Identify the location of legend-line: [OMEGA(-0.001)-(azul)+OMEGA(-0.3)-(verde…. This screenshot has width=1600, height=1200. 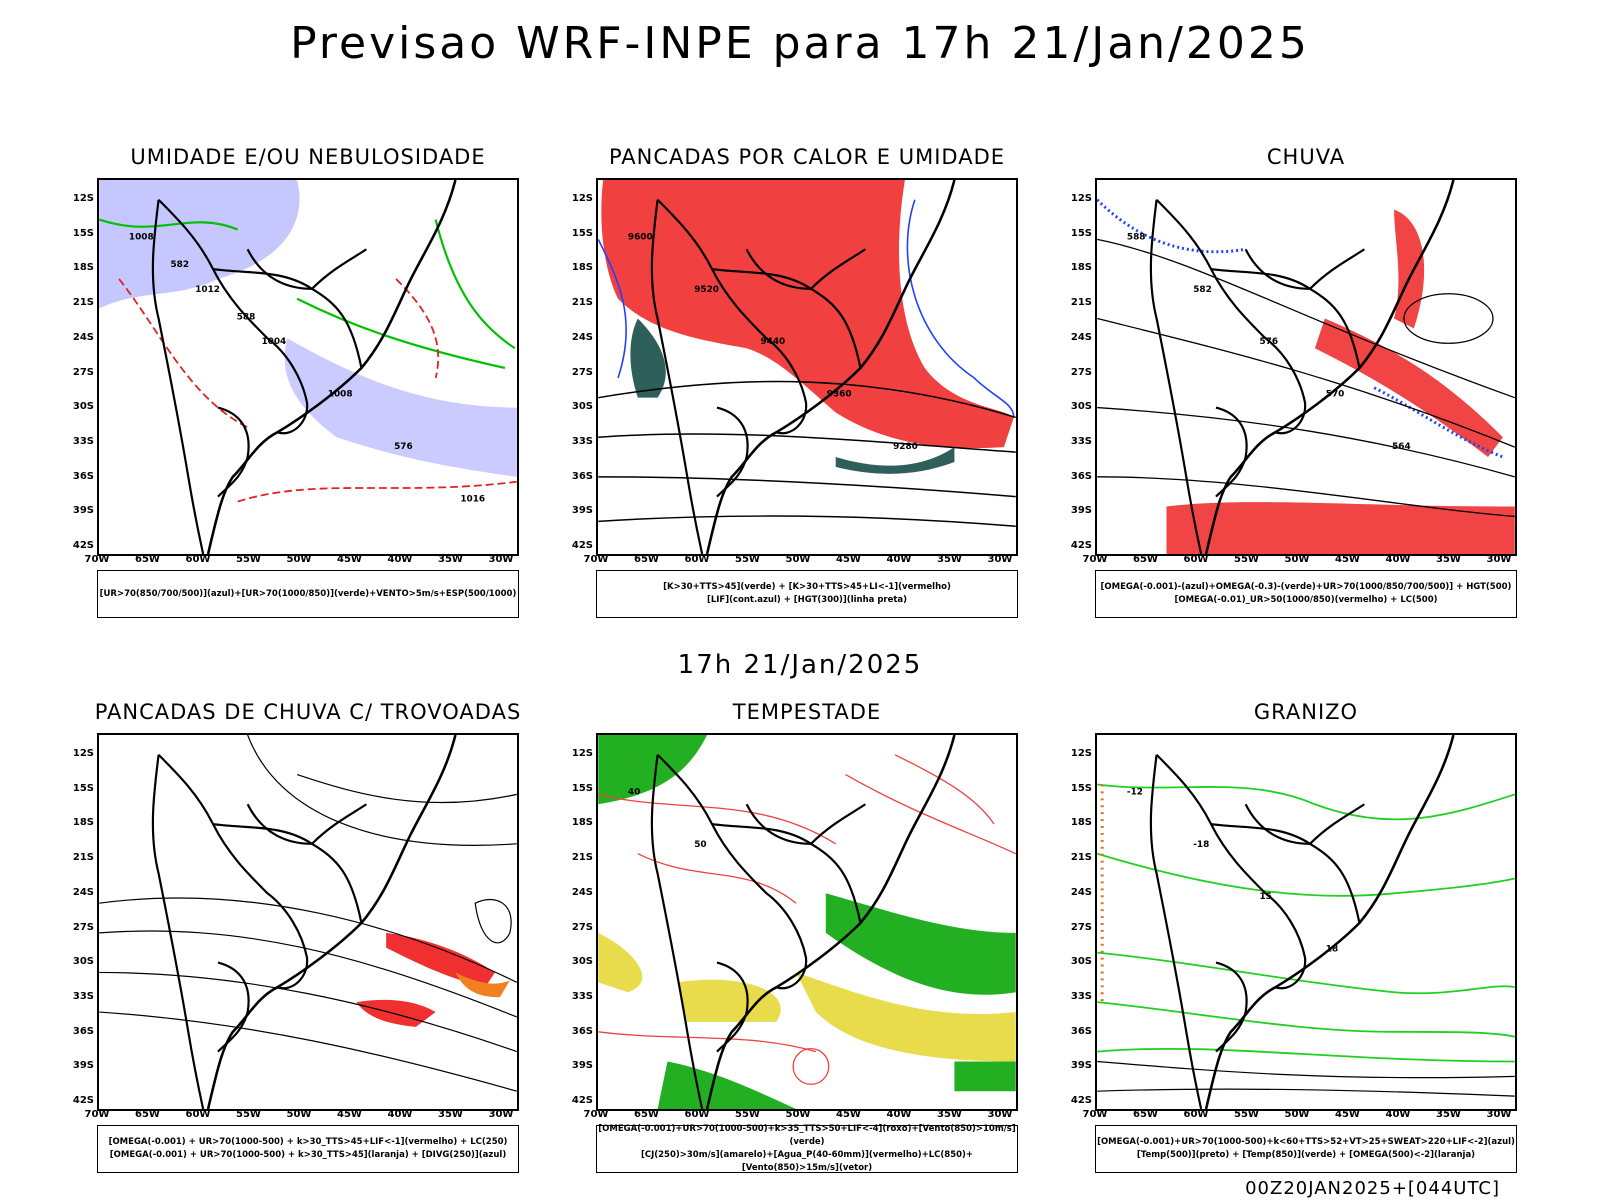
(1306, 587).